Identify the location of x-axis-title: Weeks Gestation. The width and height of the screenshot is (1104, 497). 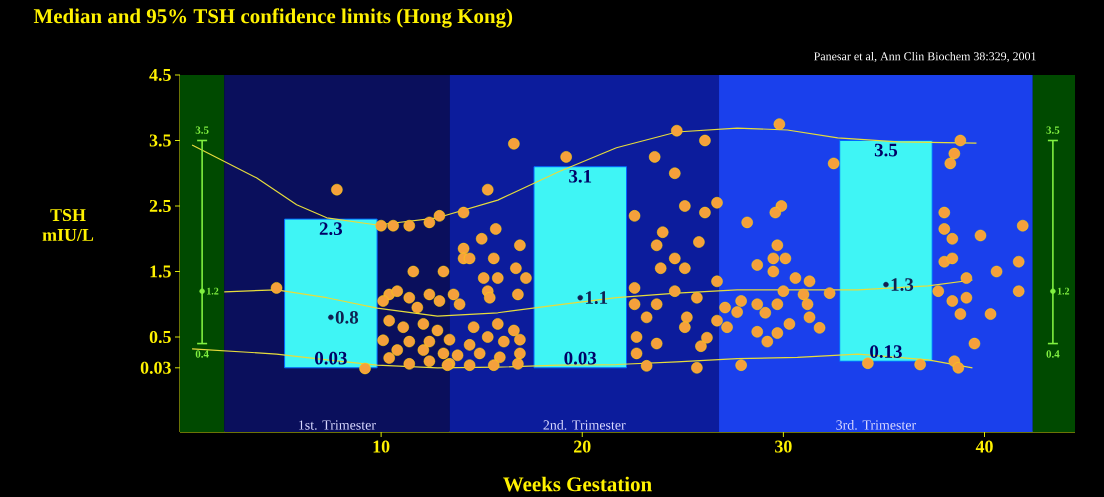
(577, 484).